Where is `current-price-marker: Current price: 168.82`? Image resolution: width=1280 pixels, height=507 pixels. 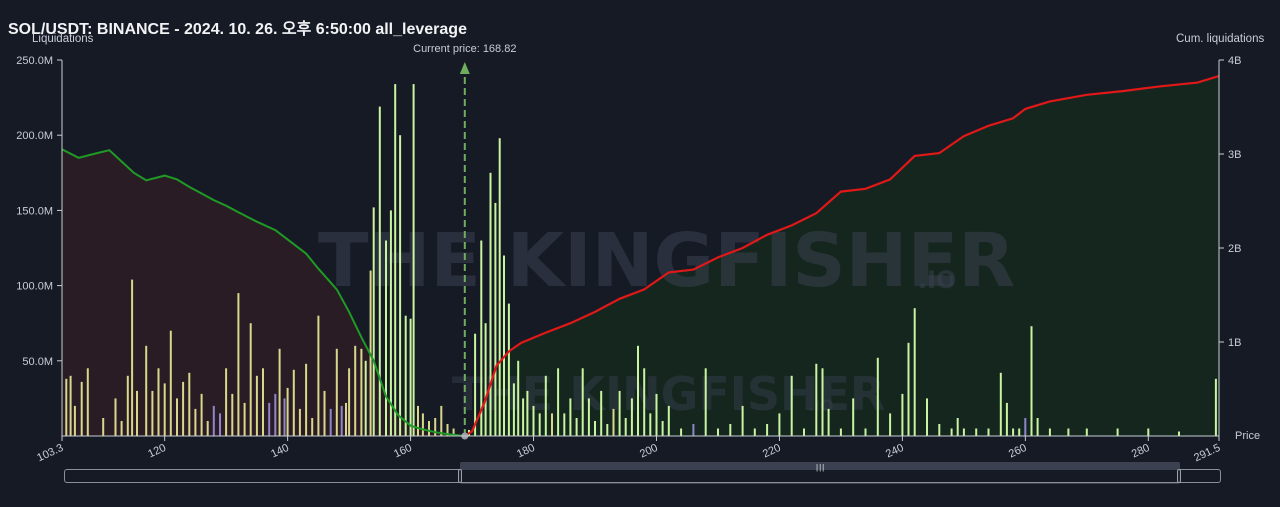
current-price-marker: Current price: 168.82 is located at coordinates (464, 241).